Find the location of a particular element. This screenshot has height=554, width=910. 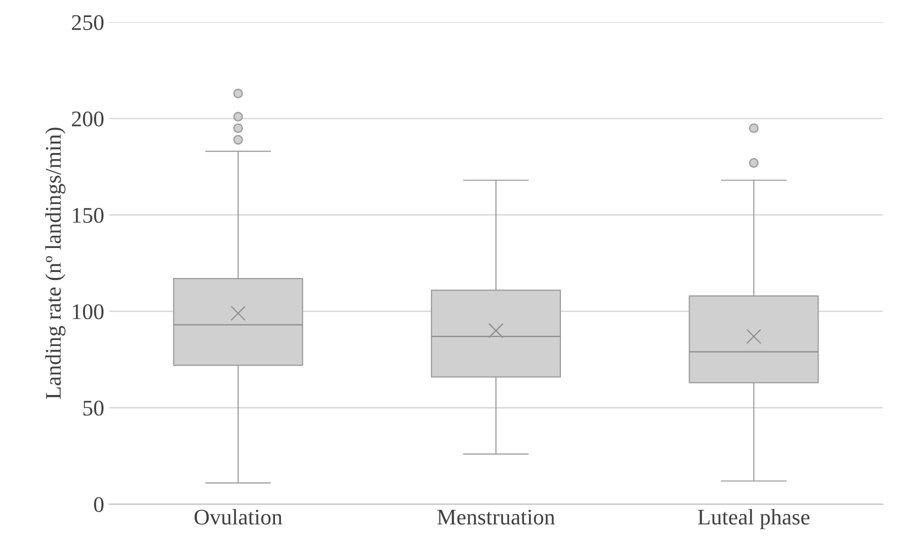

x-tick-label: Ovulation is located at coordinates (238, 517).